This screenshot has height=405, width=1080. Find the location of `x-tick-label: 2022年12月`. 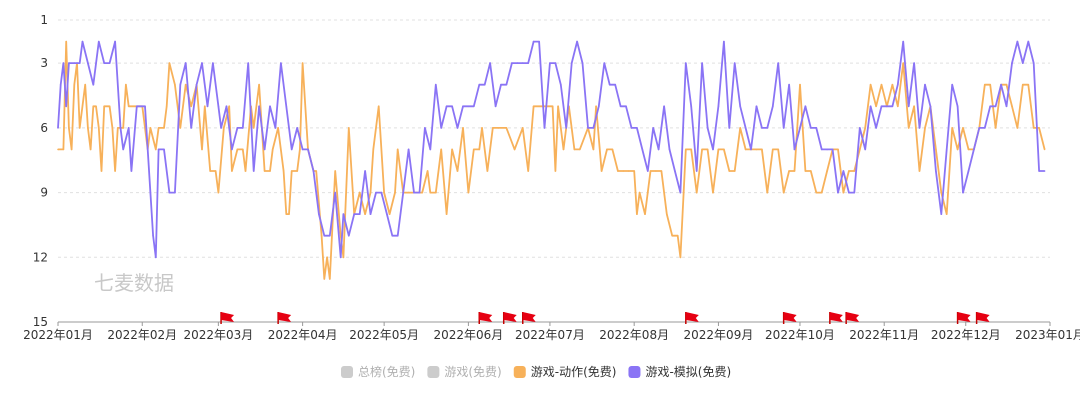

x-tick-label: 2022年12月 is located at coordinates (966, 335).